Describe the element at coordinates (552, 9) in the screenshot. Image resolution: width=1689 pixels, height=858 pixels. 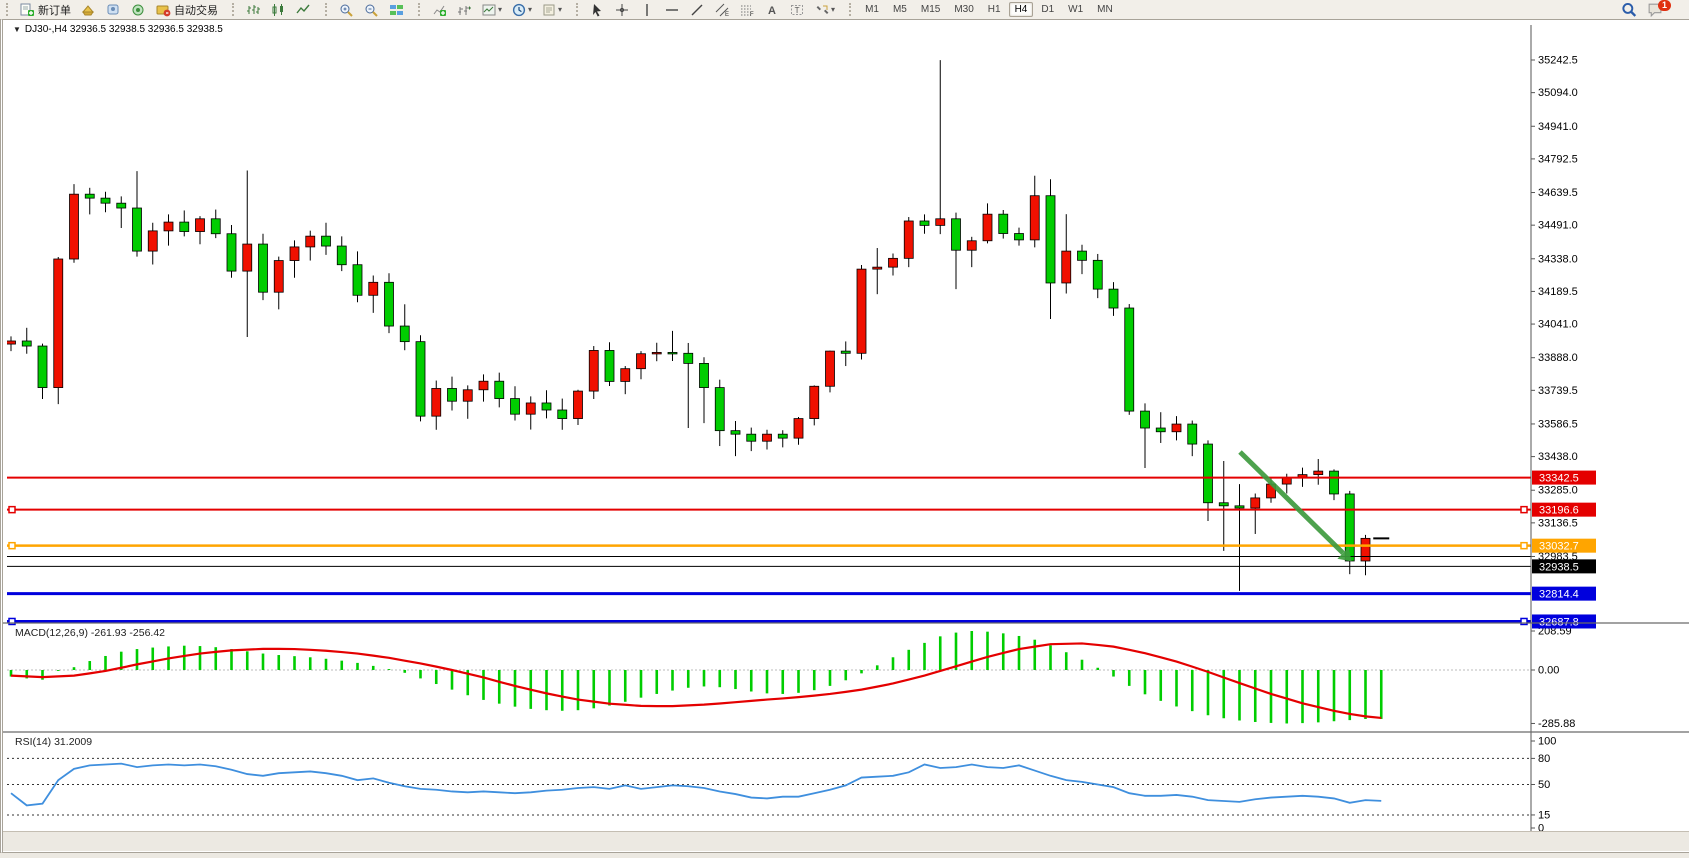
I see `templates-button: ▾` at that location.